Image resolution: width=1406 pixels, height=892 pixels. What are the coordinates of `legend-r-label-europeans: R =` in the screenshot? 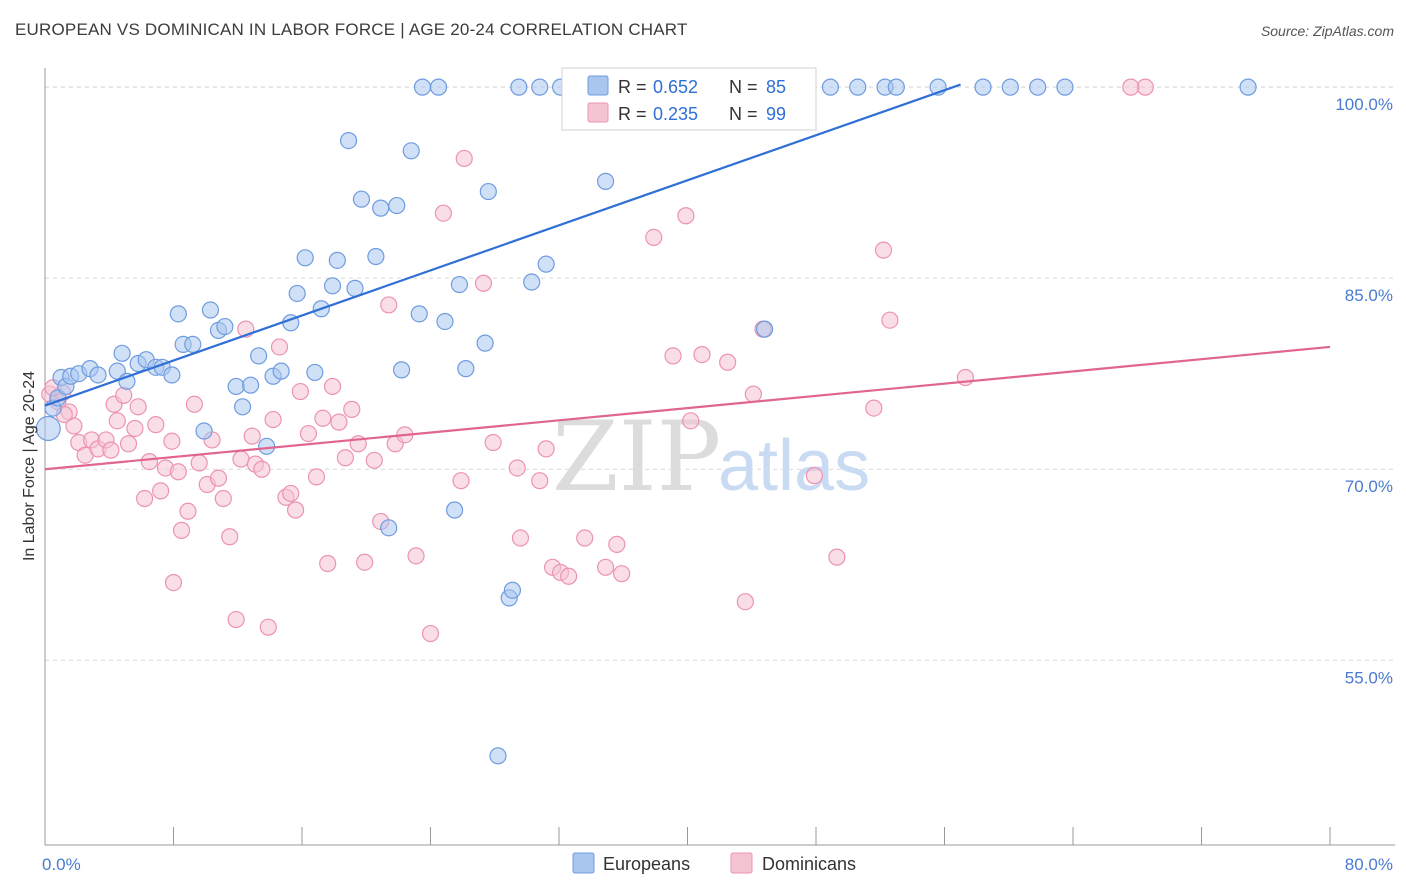 It's located at (632, 87).